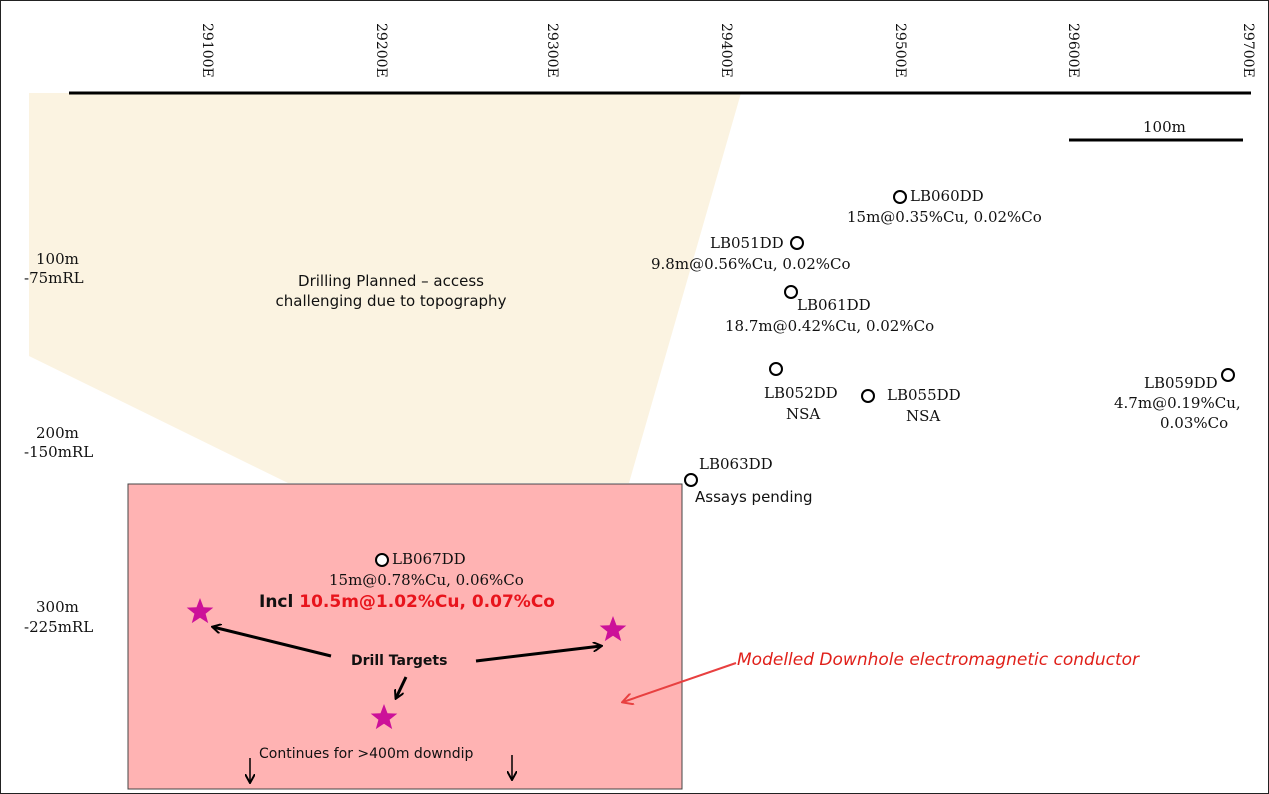  Describe the element at coordinates (797, 243) in the screenshot. I see `hole-marker-lb051` at that location.